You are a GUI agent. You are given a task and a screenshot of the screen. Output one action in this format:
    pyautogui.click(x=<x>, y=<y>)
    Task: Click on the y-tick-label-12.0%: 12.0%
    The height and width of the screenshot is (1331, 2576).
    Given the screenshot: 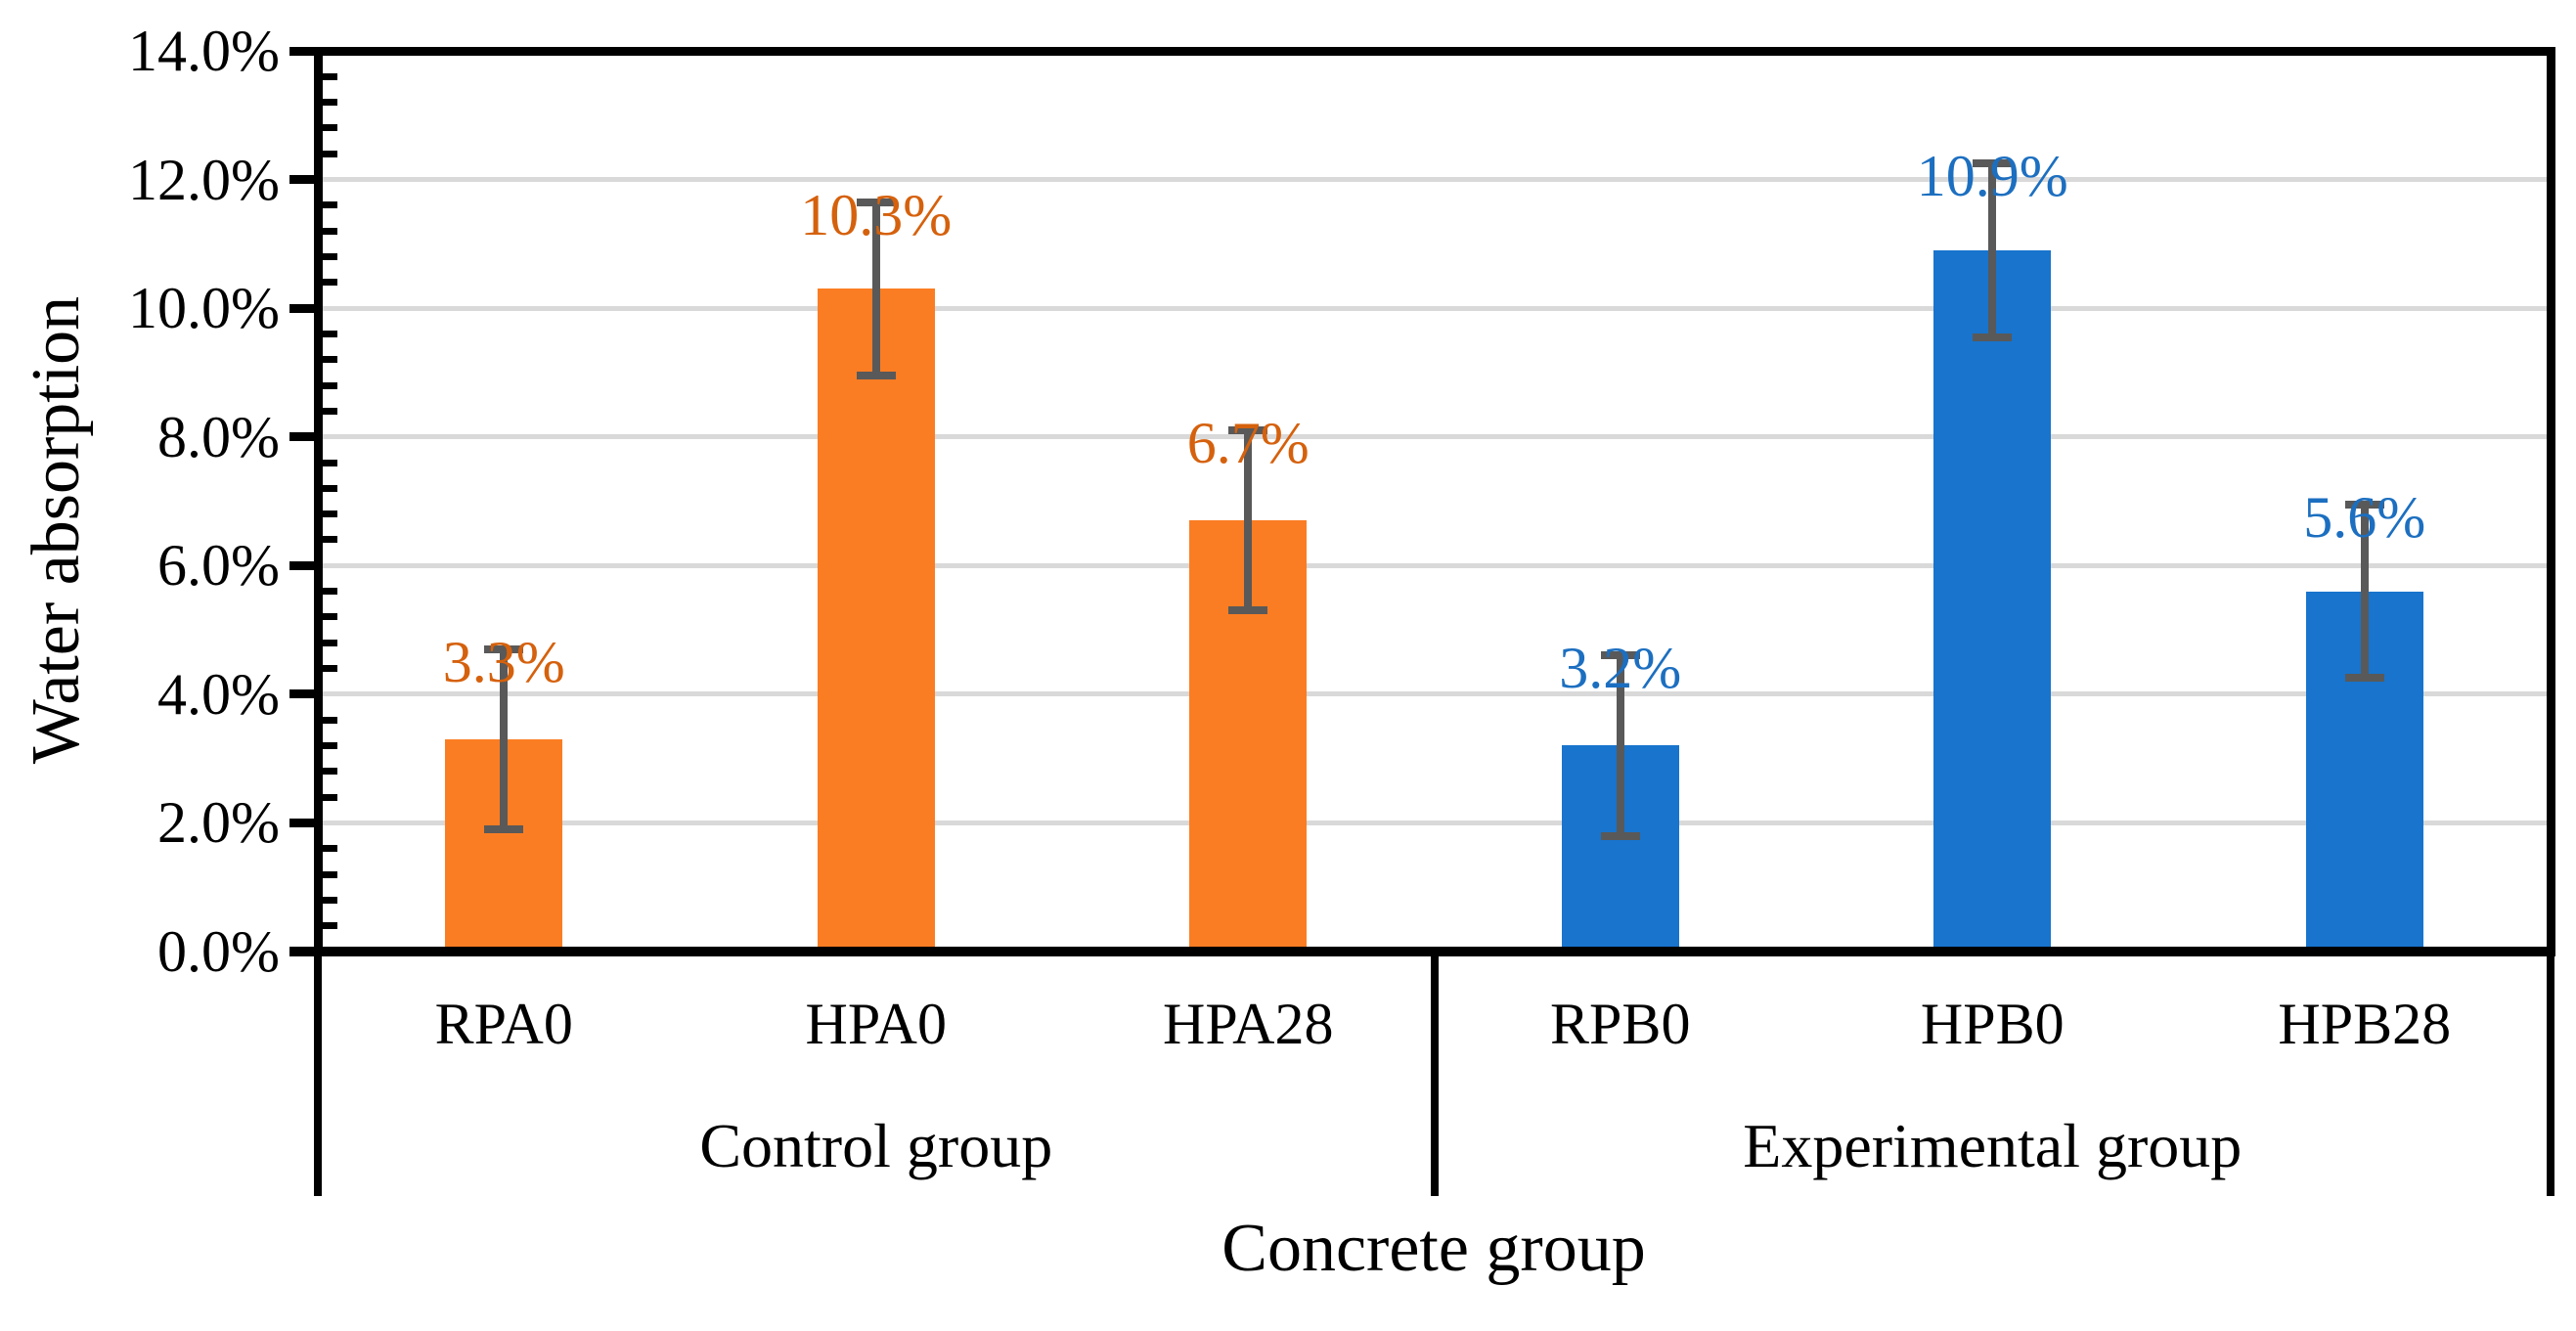 What is the action you would take?
    pyautogui.click(x=204, y=180)
    